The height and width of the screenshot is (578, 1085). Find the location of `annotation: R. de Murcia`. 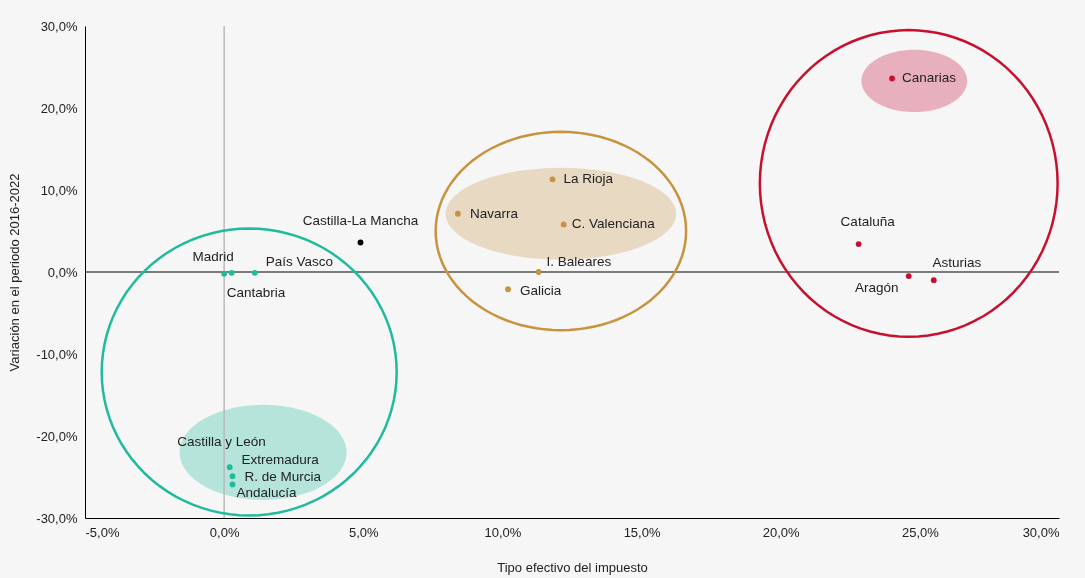

annotation: R. de Murcia is located at coordinates (283, 476).